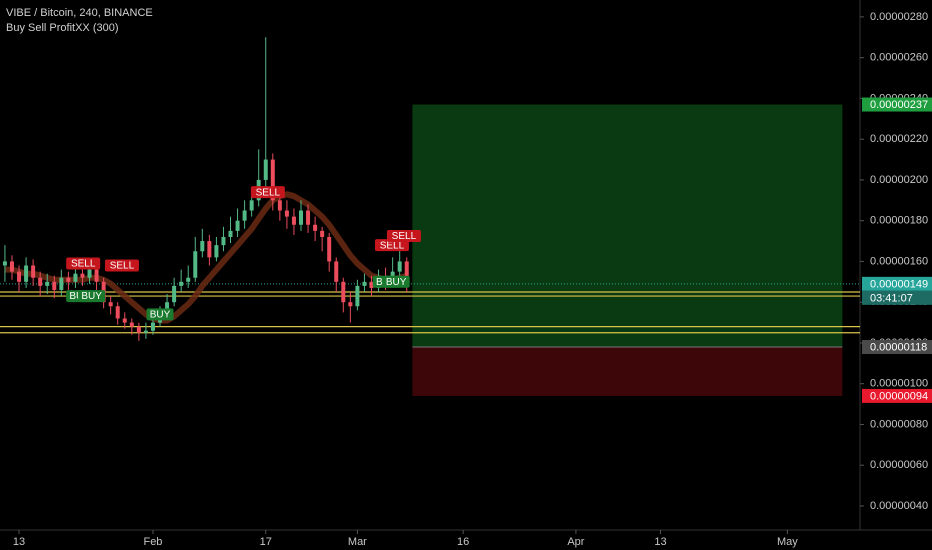  Describe the element at coordinates (899, 384) in the screenshot. I see `y-tick-label: 0.00000100` at that location.